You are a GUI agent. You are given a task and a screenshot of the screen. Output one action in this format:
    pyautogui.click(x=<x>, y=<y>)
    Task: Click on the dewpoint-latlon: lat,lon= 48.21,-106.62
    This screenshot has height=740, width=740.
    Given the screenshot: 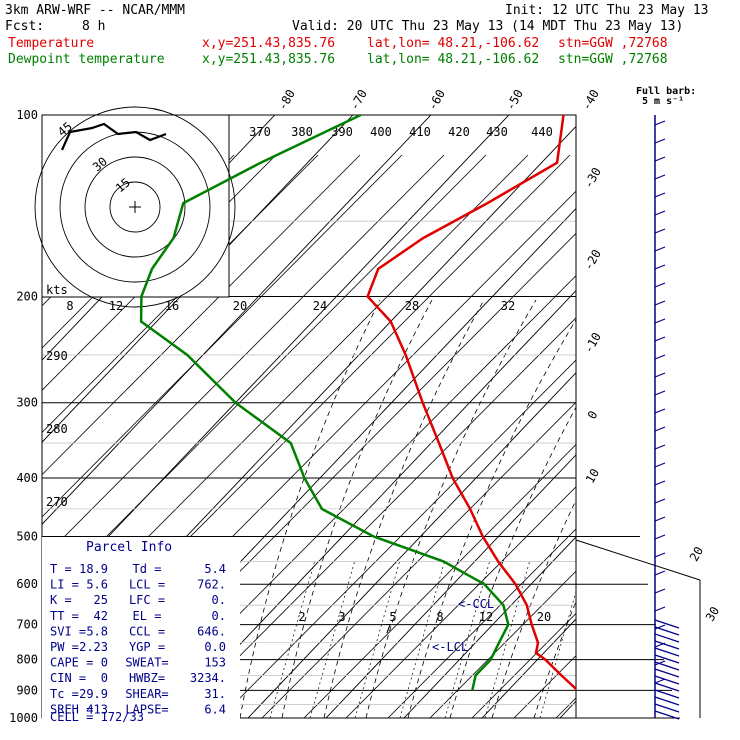 What is the action you would take?
    pyautogui.click(x=453, y=59)
    